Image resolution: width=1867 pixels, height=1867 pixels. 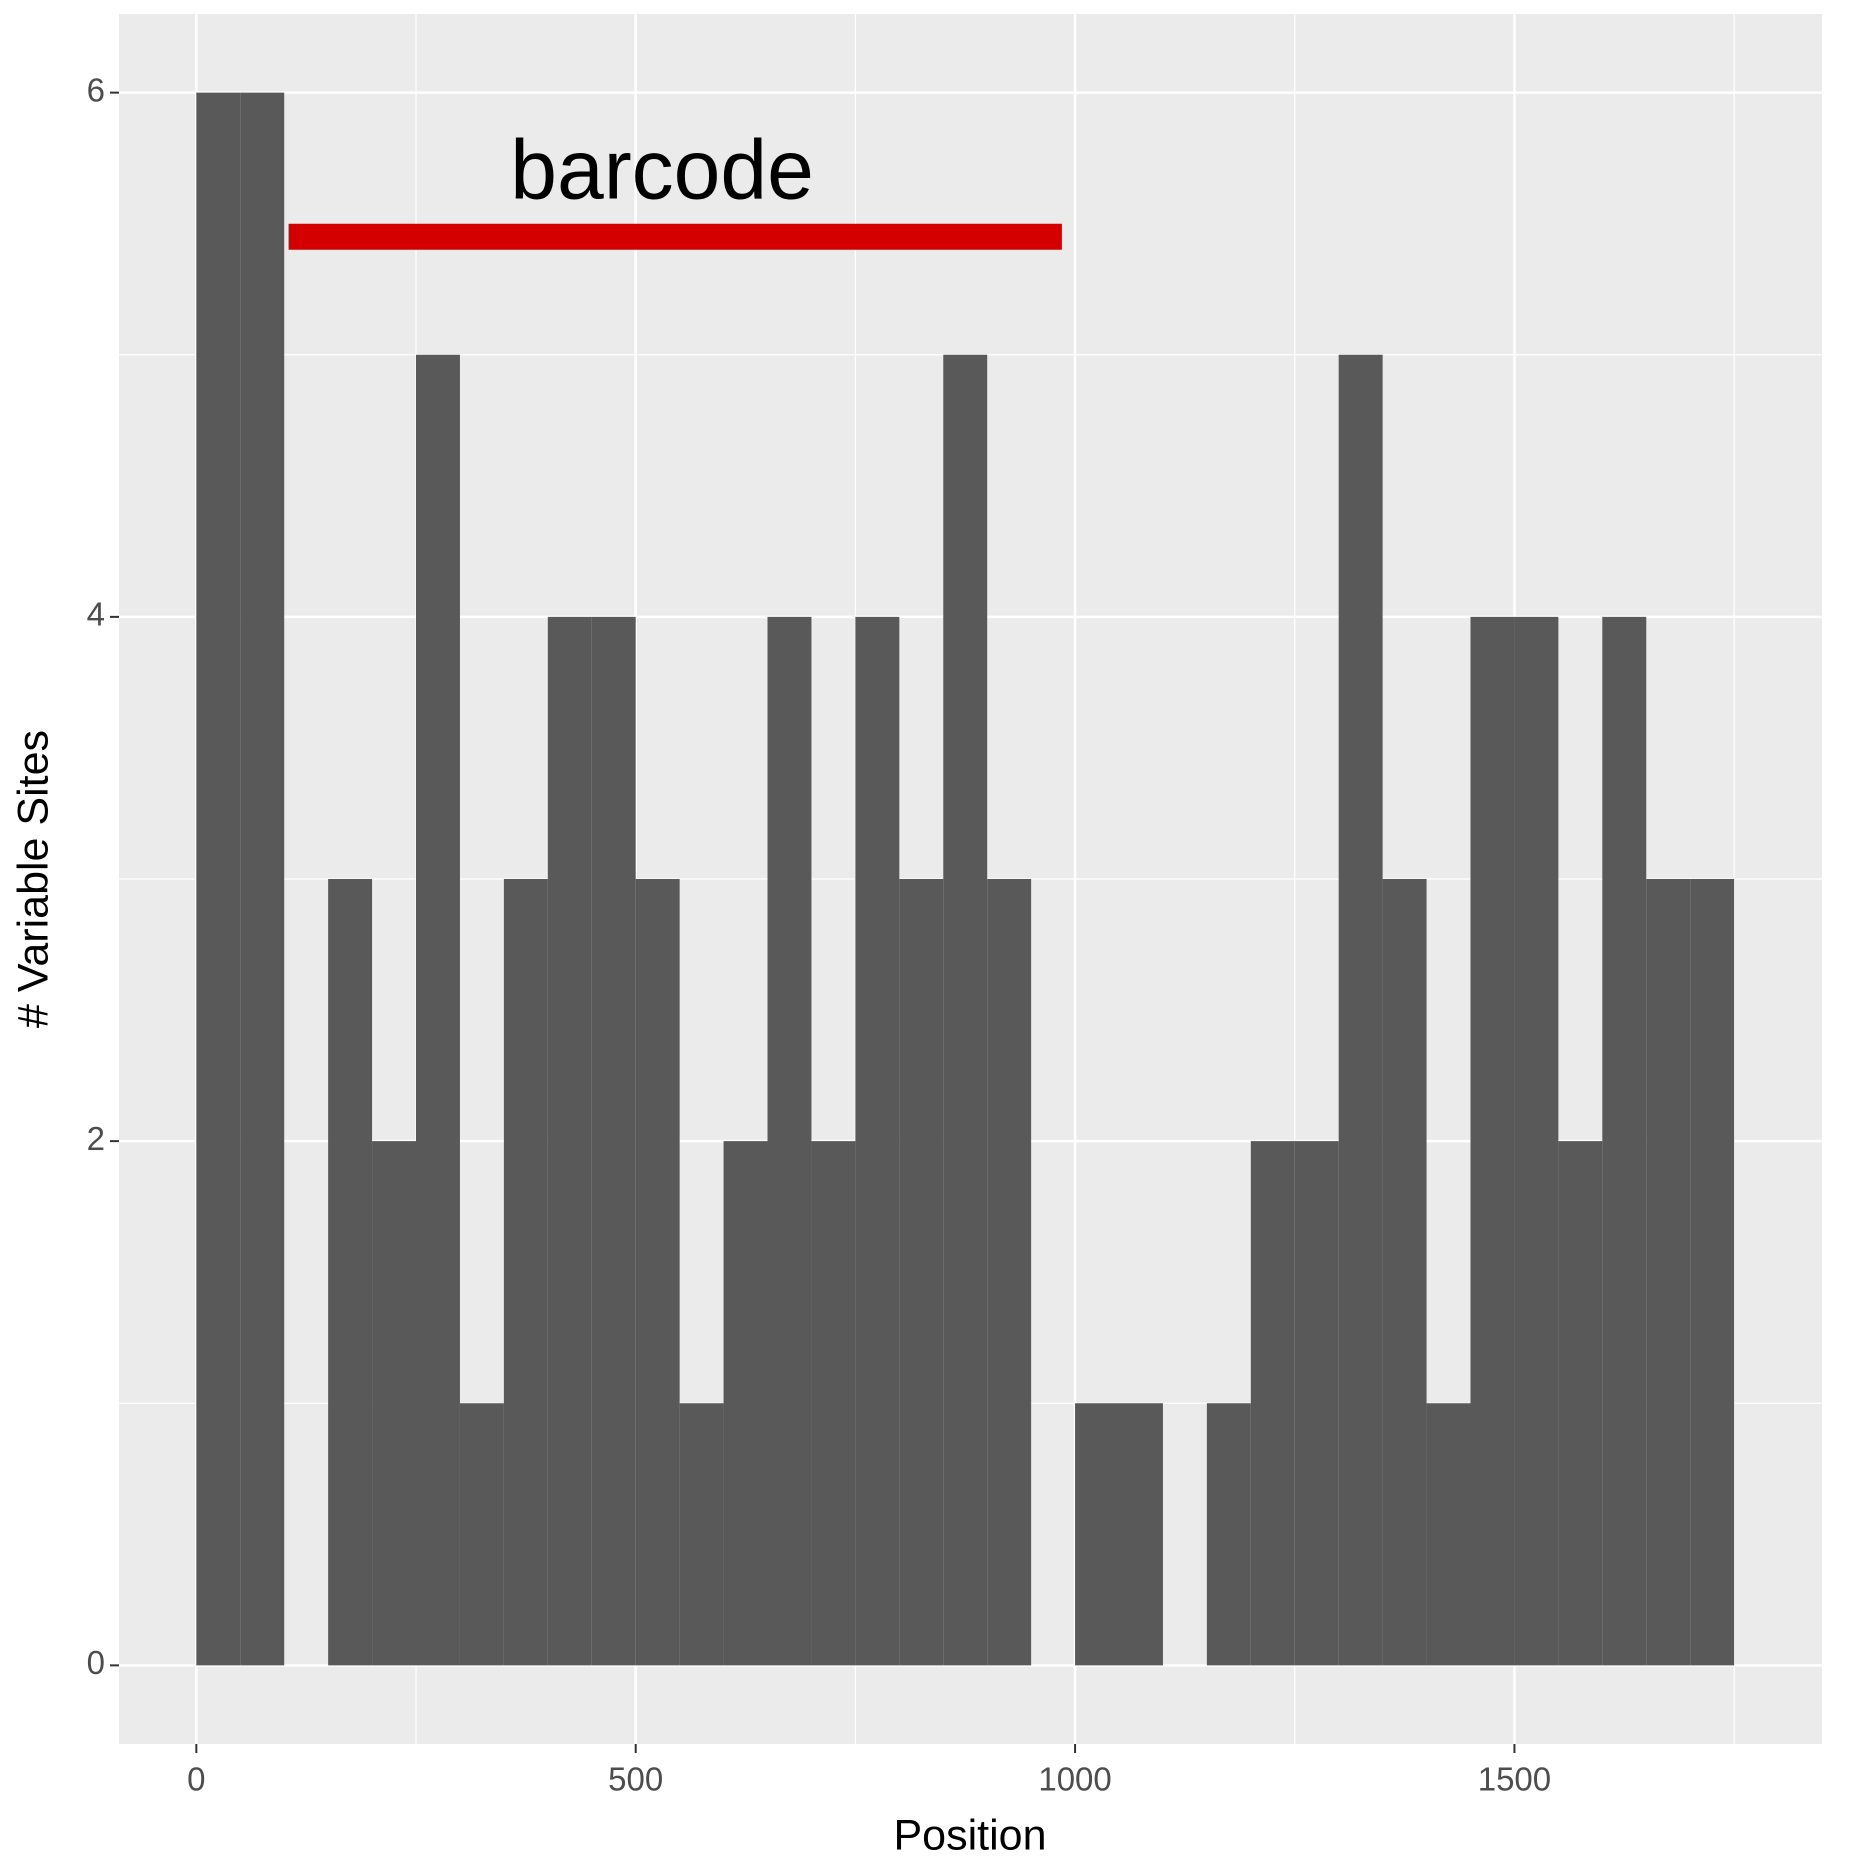 What do you see at coordinates (196, 1779) in the screenshot?
I see `x-tick-label: 0` at bounding box center [196, 1779].